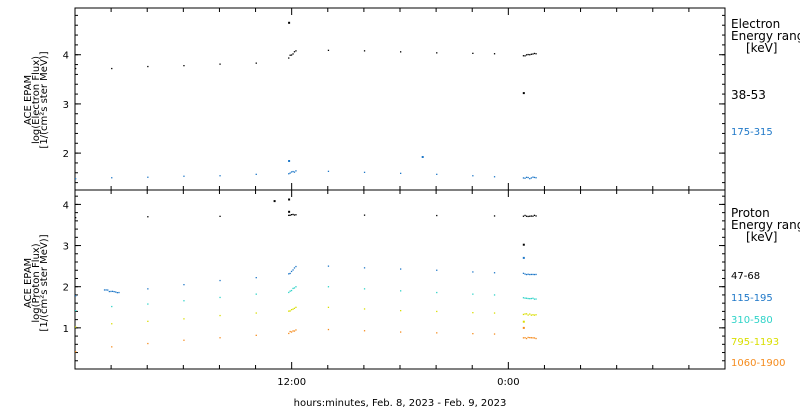 The height and width of the screenshot is (410, 800). What do you see at coordinates (761, 48) in the screenshot?
I see `electron-legend-title-3: [keV]` at bounding box center [761, 48].